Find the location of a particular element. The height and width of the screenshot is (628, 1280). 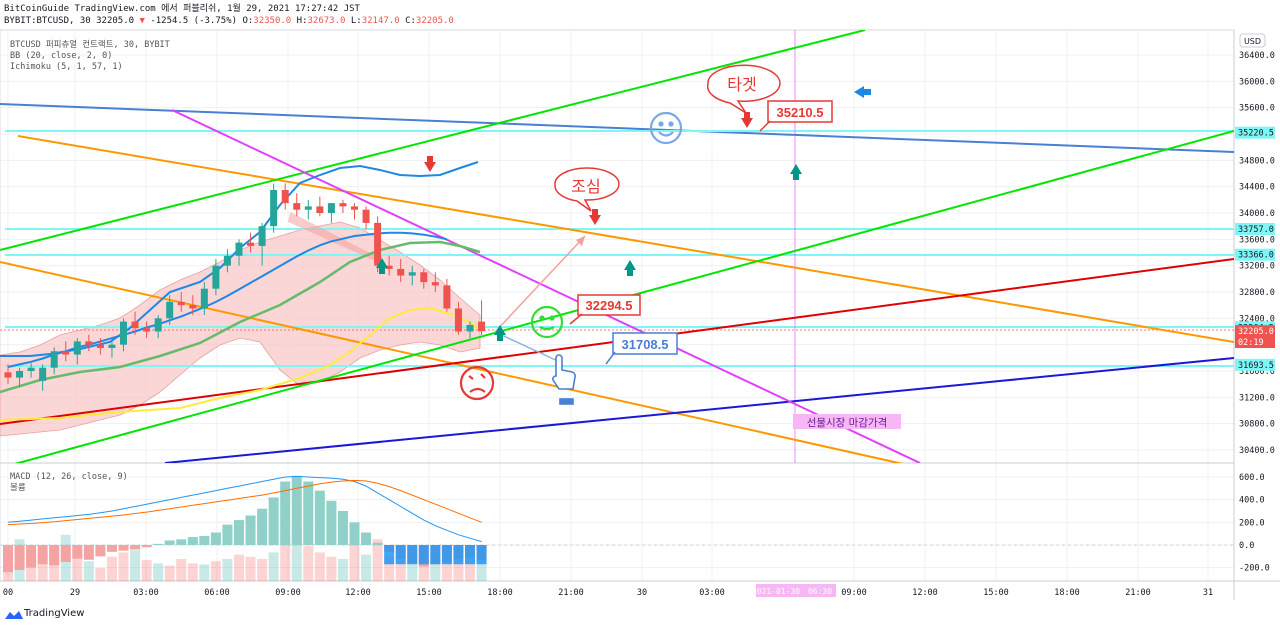

usd-badge: USD is located at coordinates (1252, 40).